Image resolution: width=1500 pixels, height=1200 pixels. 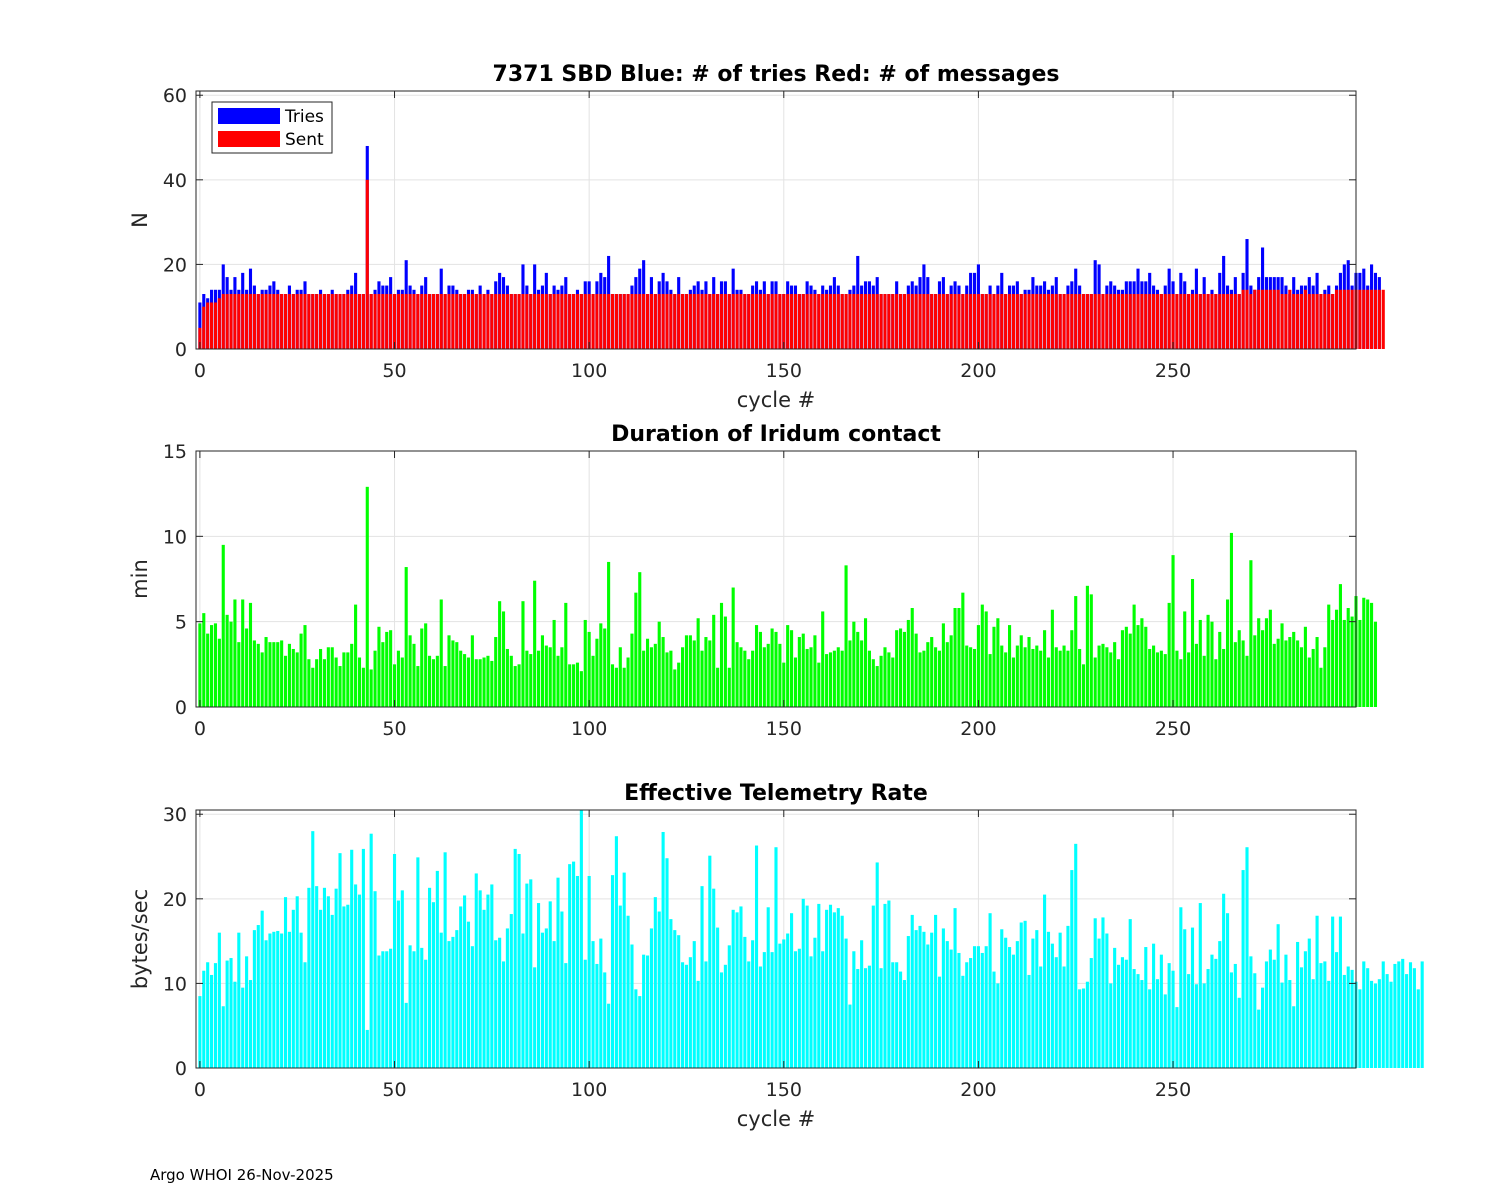 I want to click on y-axis-label: N, so click(x=140, y=220).